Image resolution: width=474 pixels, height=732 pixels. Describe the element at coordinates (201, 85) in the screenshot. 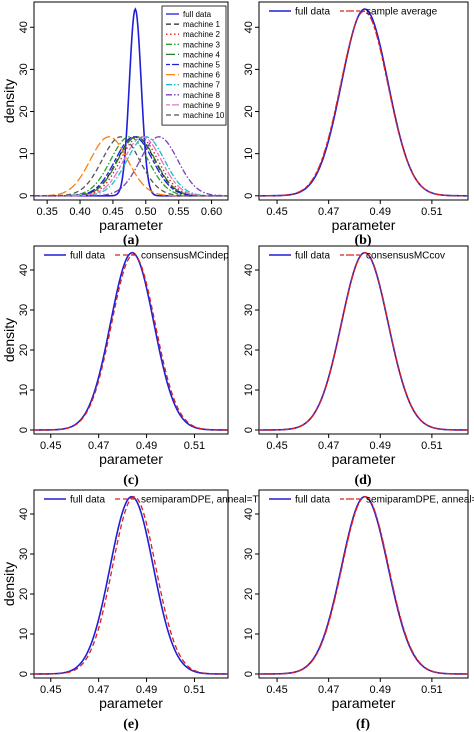

I see `legend-label: machine 7` at that location.